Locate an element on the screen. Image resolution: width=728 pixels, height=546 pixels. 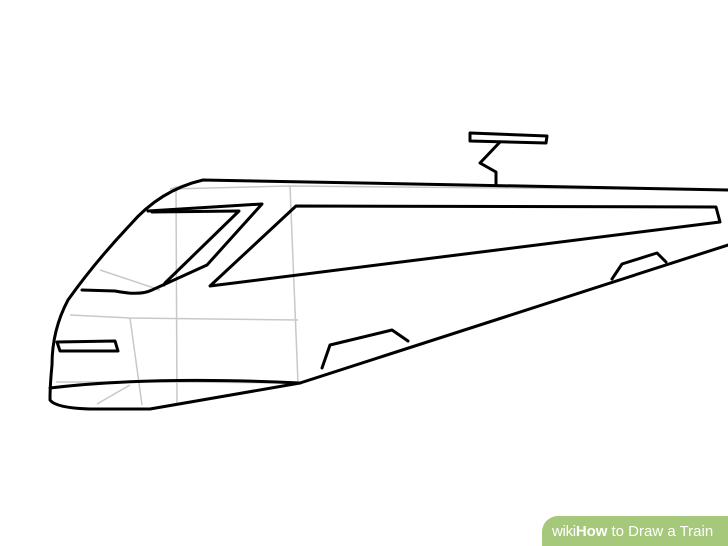
wikihow-watermark: wiki How to Draw a Train is located at coordinates (635, 531).